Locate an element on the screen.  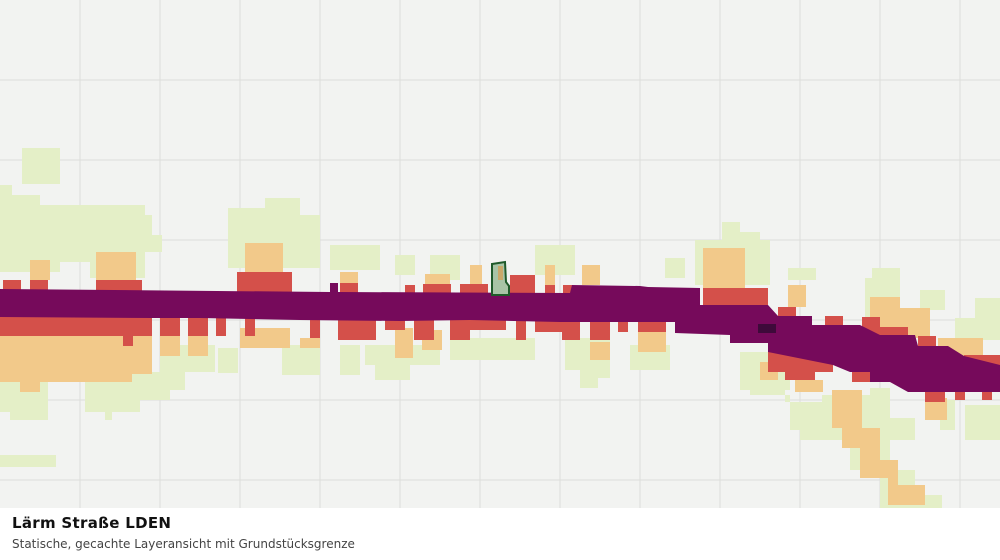
parcel-building is located at coordinates (500, 273).